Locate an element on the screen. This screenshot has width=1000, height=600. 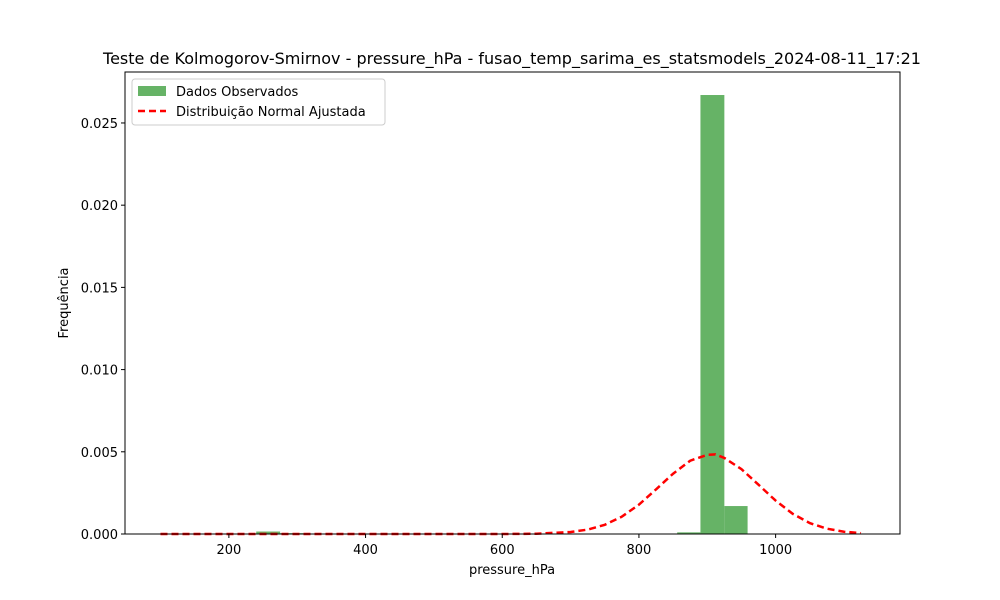
legend-label-fitted: Distribuição Normal Ajustada is located at coordinates (271, 112).